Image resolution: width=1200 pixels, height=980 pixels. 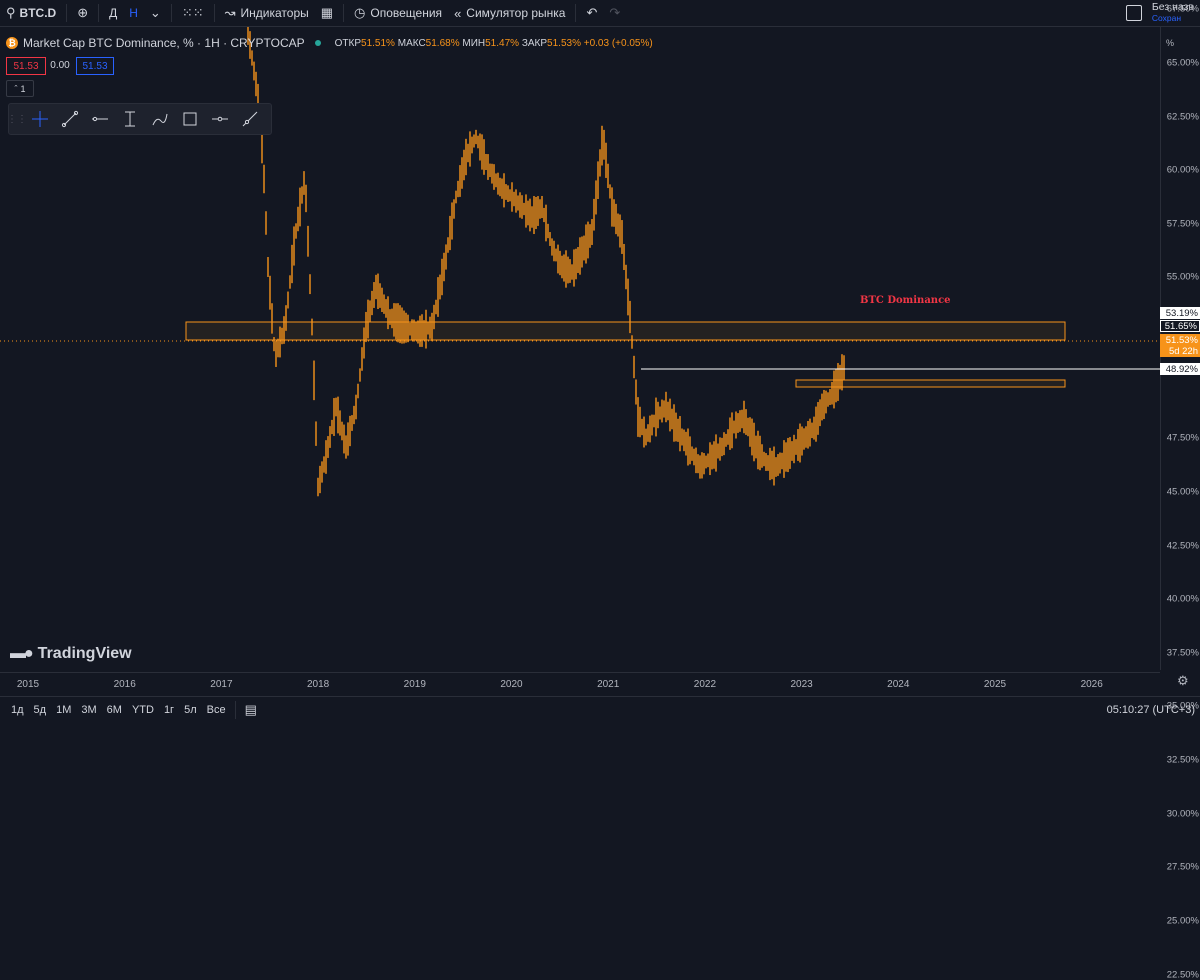 I want to click on crosshair-icon, so click(x=40, y=119).